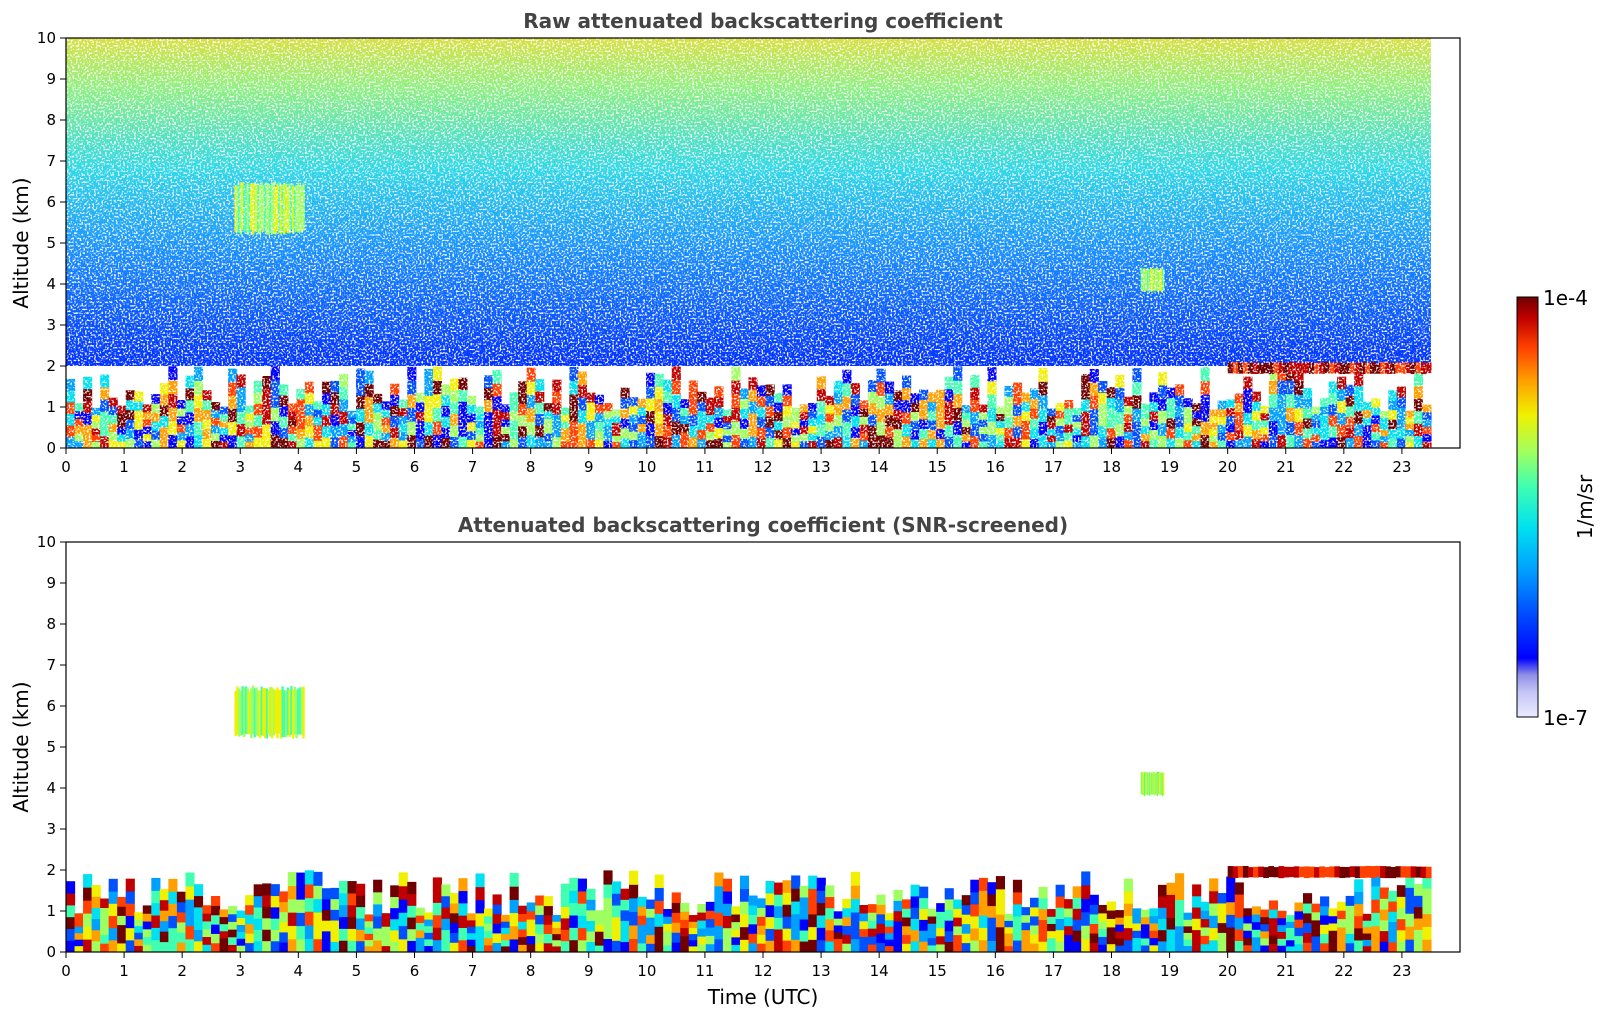 Image resolution: width=1606 pixels, height=1020 pixels. I want to click on x-tick-label: 2, so click(182, 467).